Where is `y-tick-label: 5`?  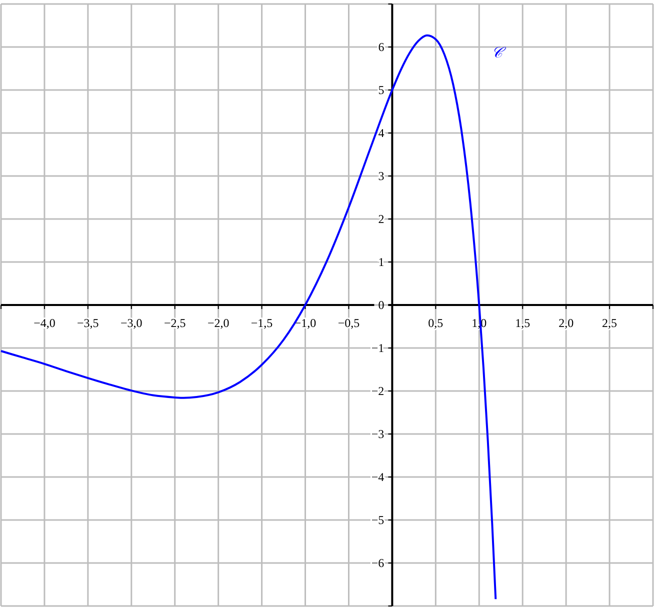
y-tick-label: 5 is located at coordinates (381, 90).